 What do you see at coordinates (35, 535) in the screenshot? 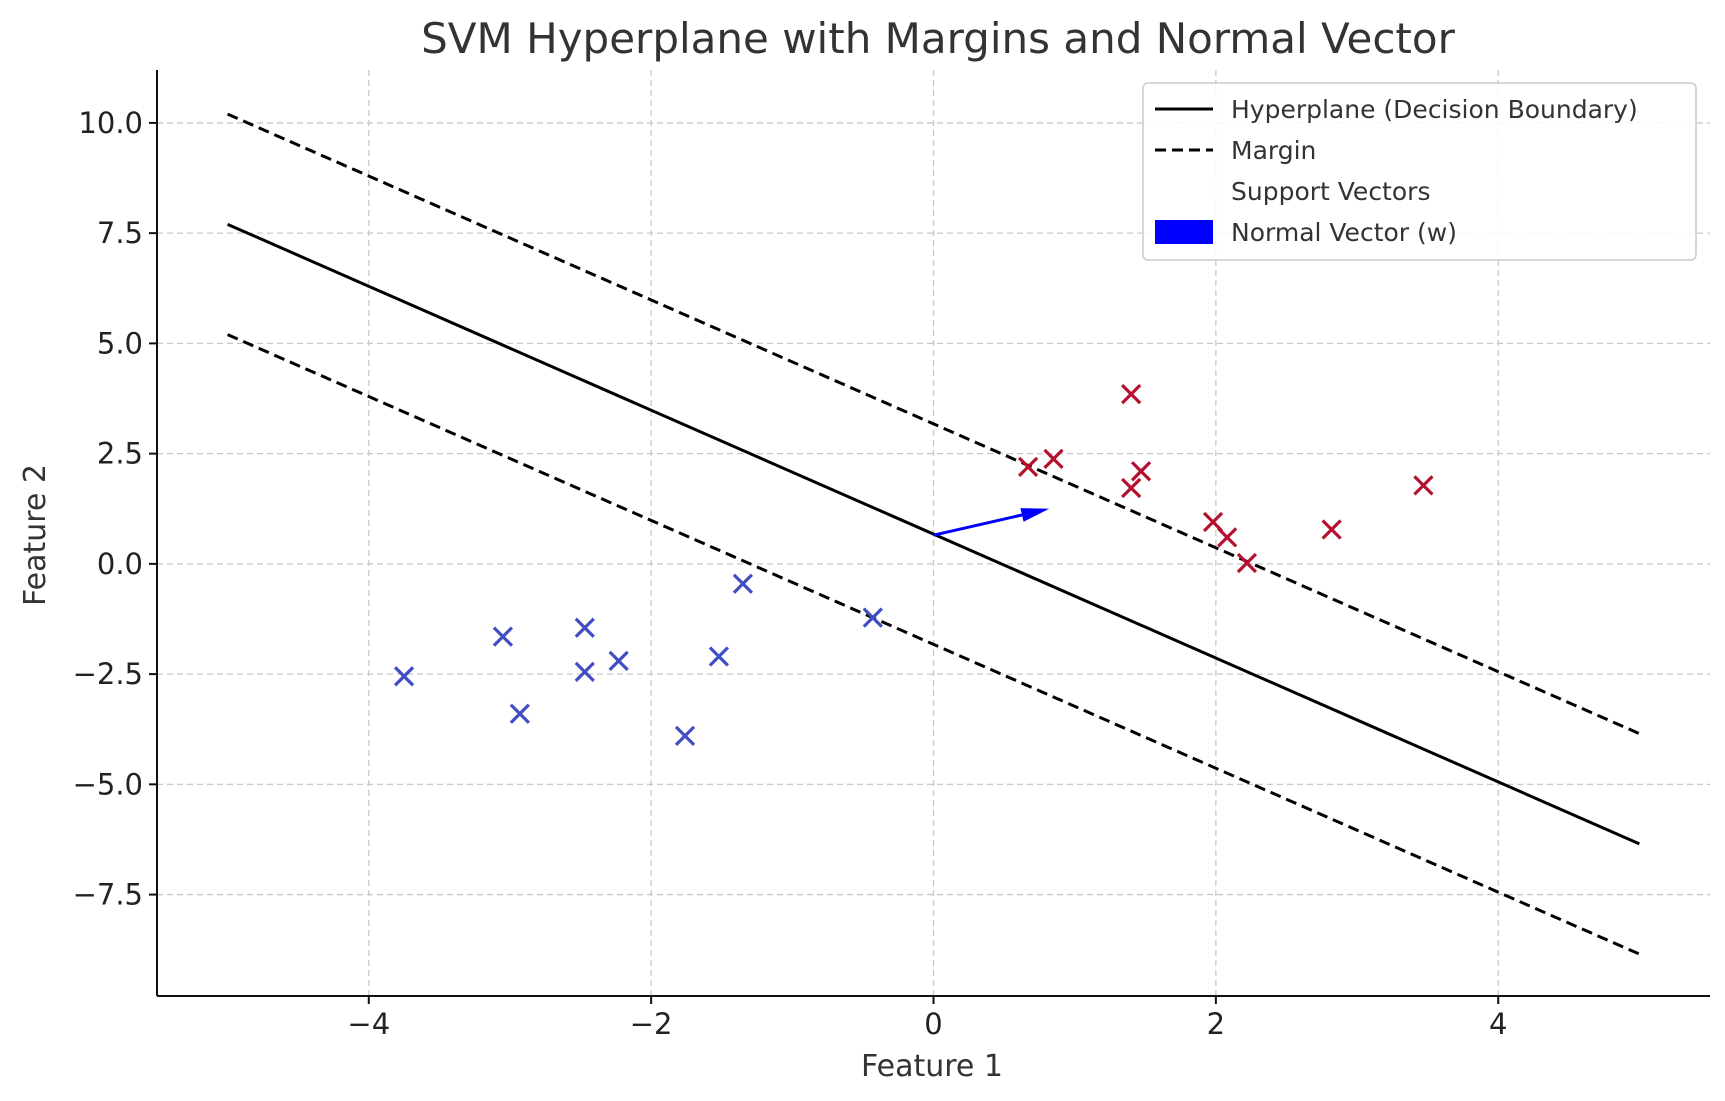
I see `y-axis-label: Feature 2` at bounding box center [35, 535].